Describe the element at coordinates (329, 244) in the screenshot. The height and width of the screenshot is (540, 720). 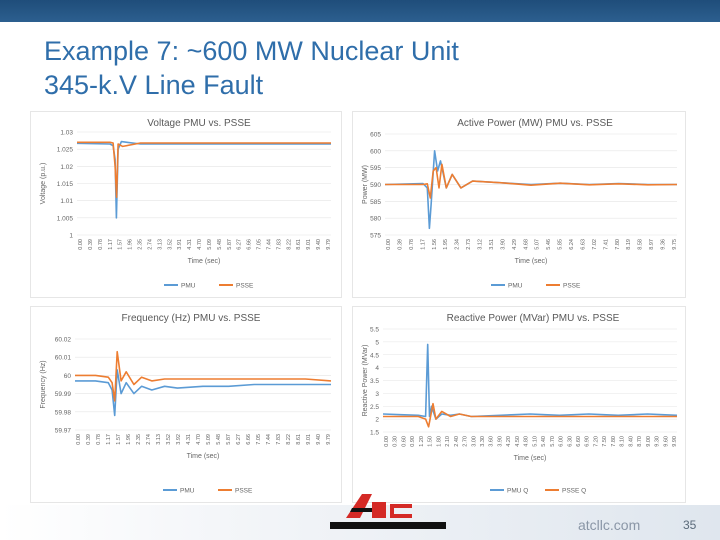
I see `x-tick-label: 9.79` at that location.